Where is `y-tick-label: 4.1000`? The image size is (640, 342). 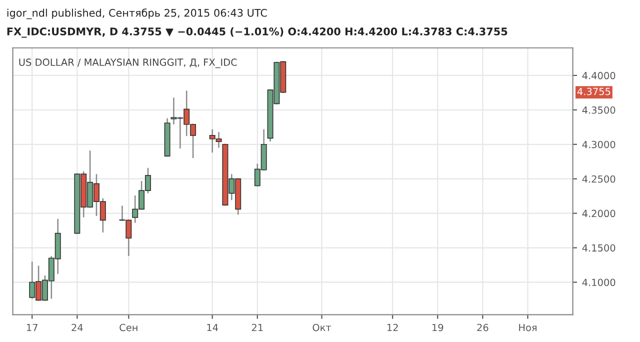 y-tick-label: 4.1000 is located at coordinates (599, 282).